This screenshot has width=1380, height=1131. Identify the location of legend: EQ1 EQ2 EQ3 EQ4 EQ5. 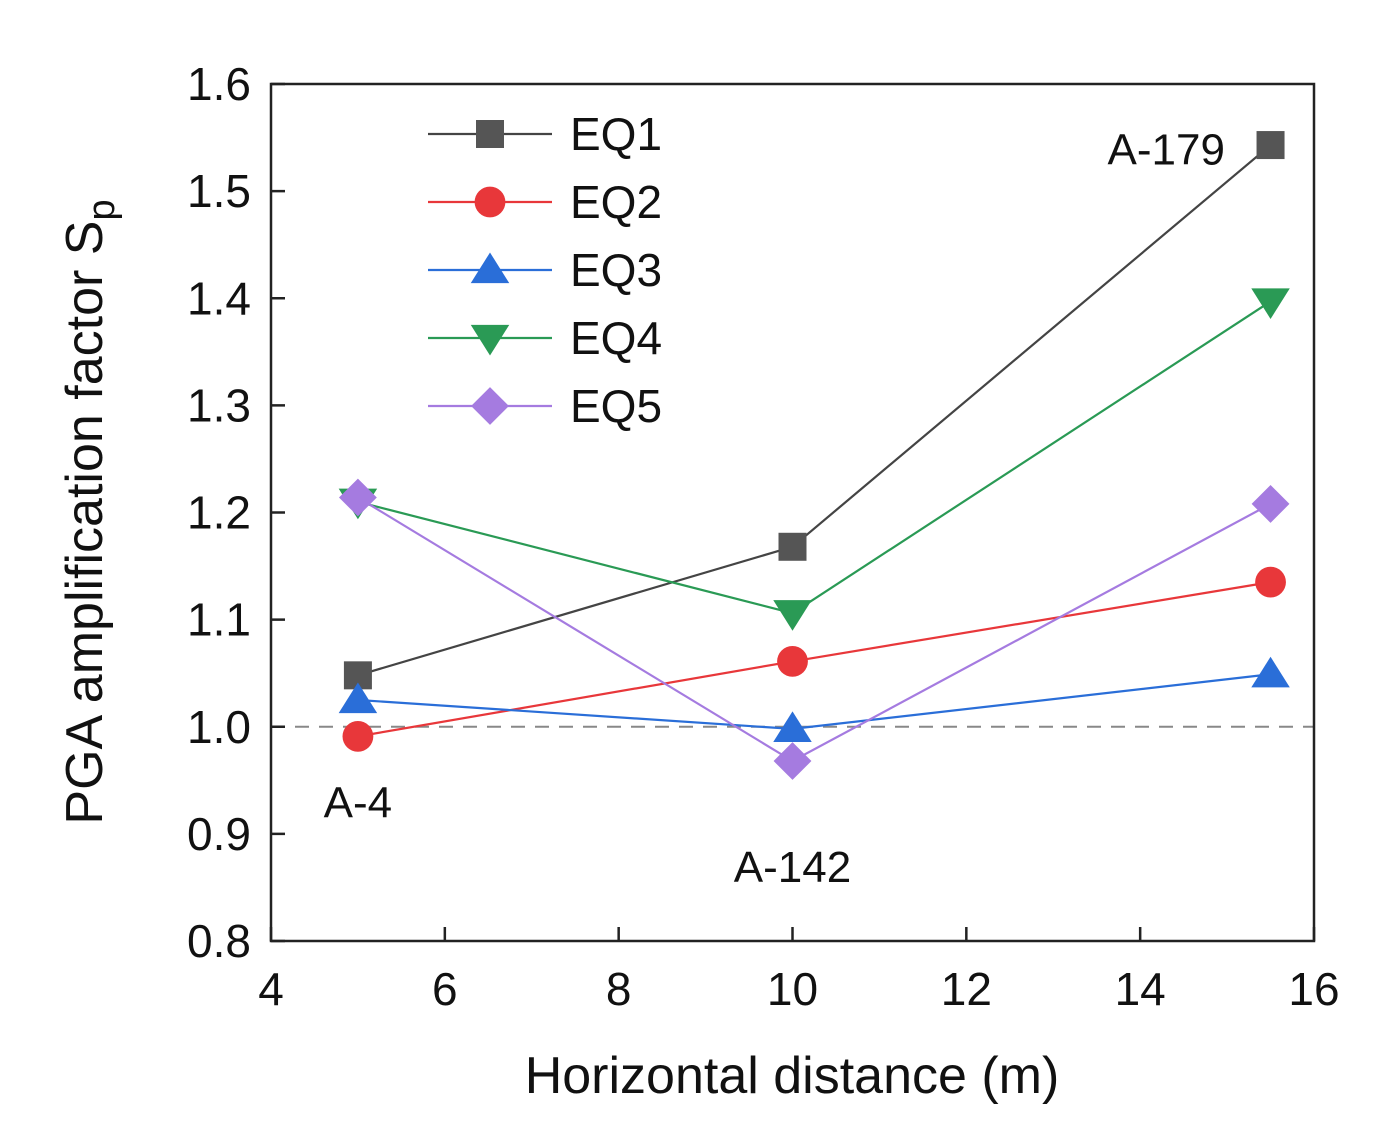
(545, 270).